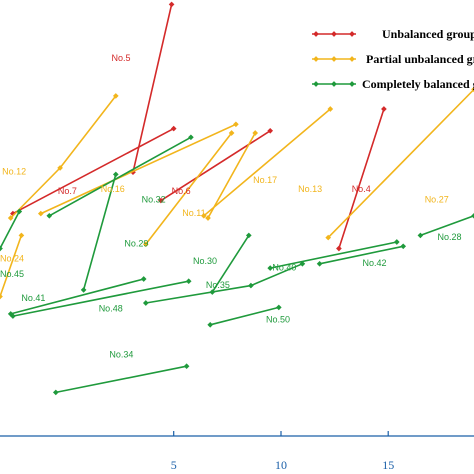  What do you see at coordinates (33, 298) in the screenshot?
I see `segment-label-19: No.41` at bounding box center [33, 298].